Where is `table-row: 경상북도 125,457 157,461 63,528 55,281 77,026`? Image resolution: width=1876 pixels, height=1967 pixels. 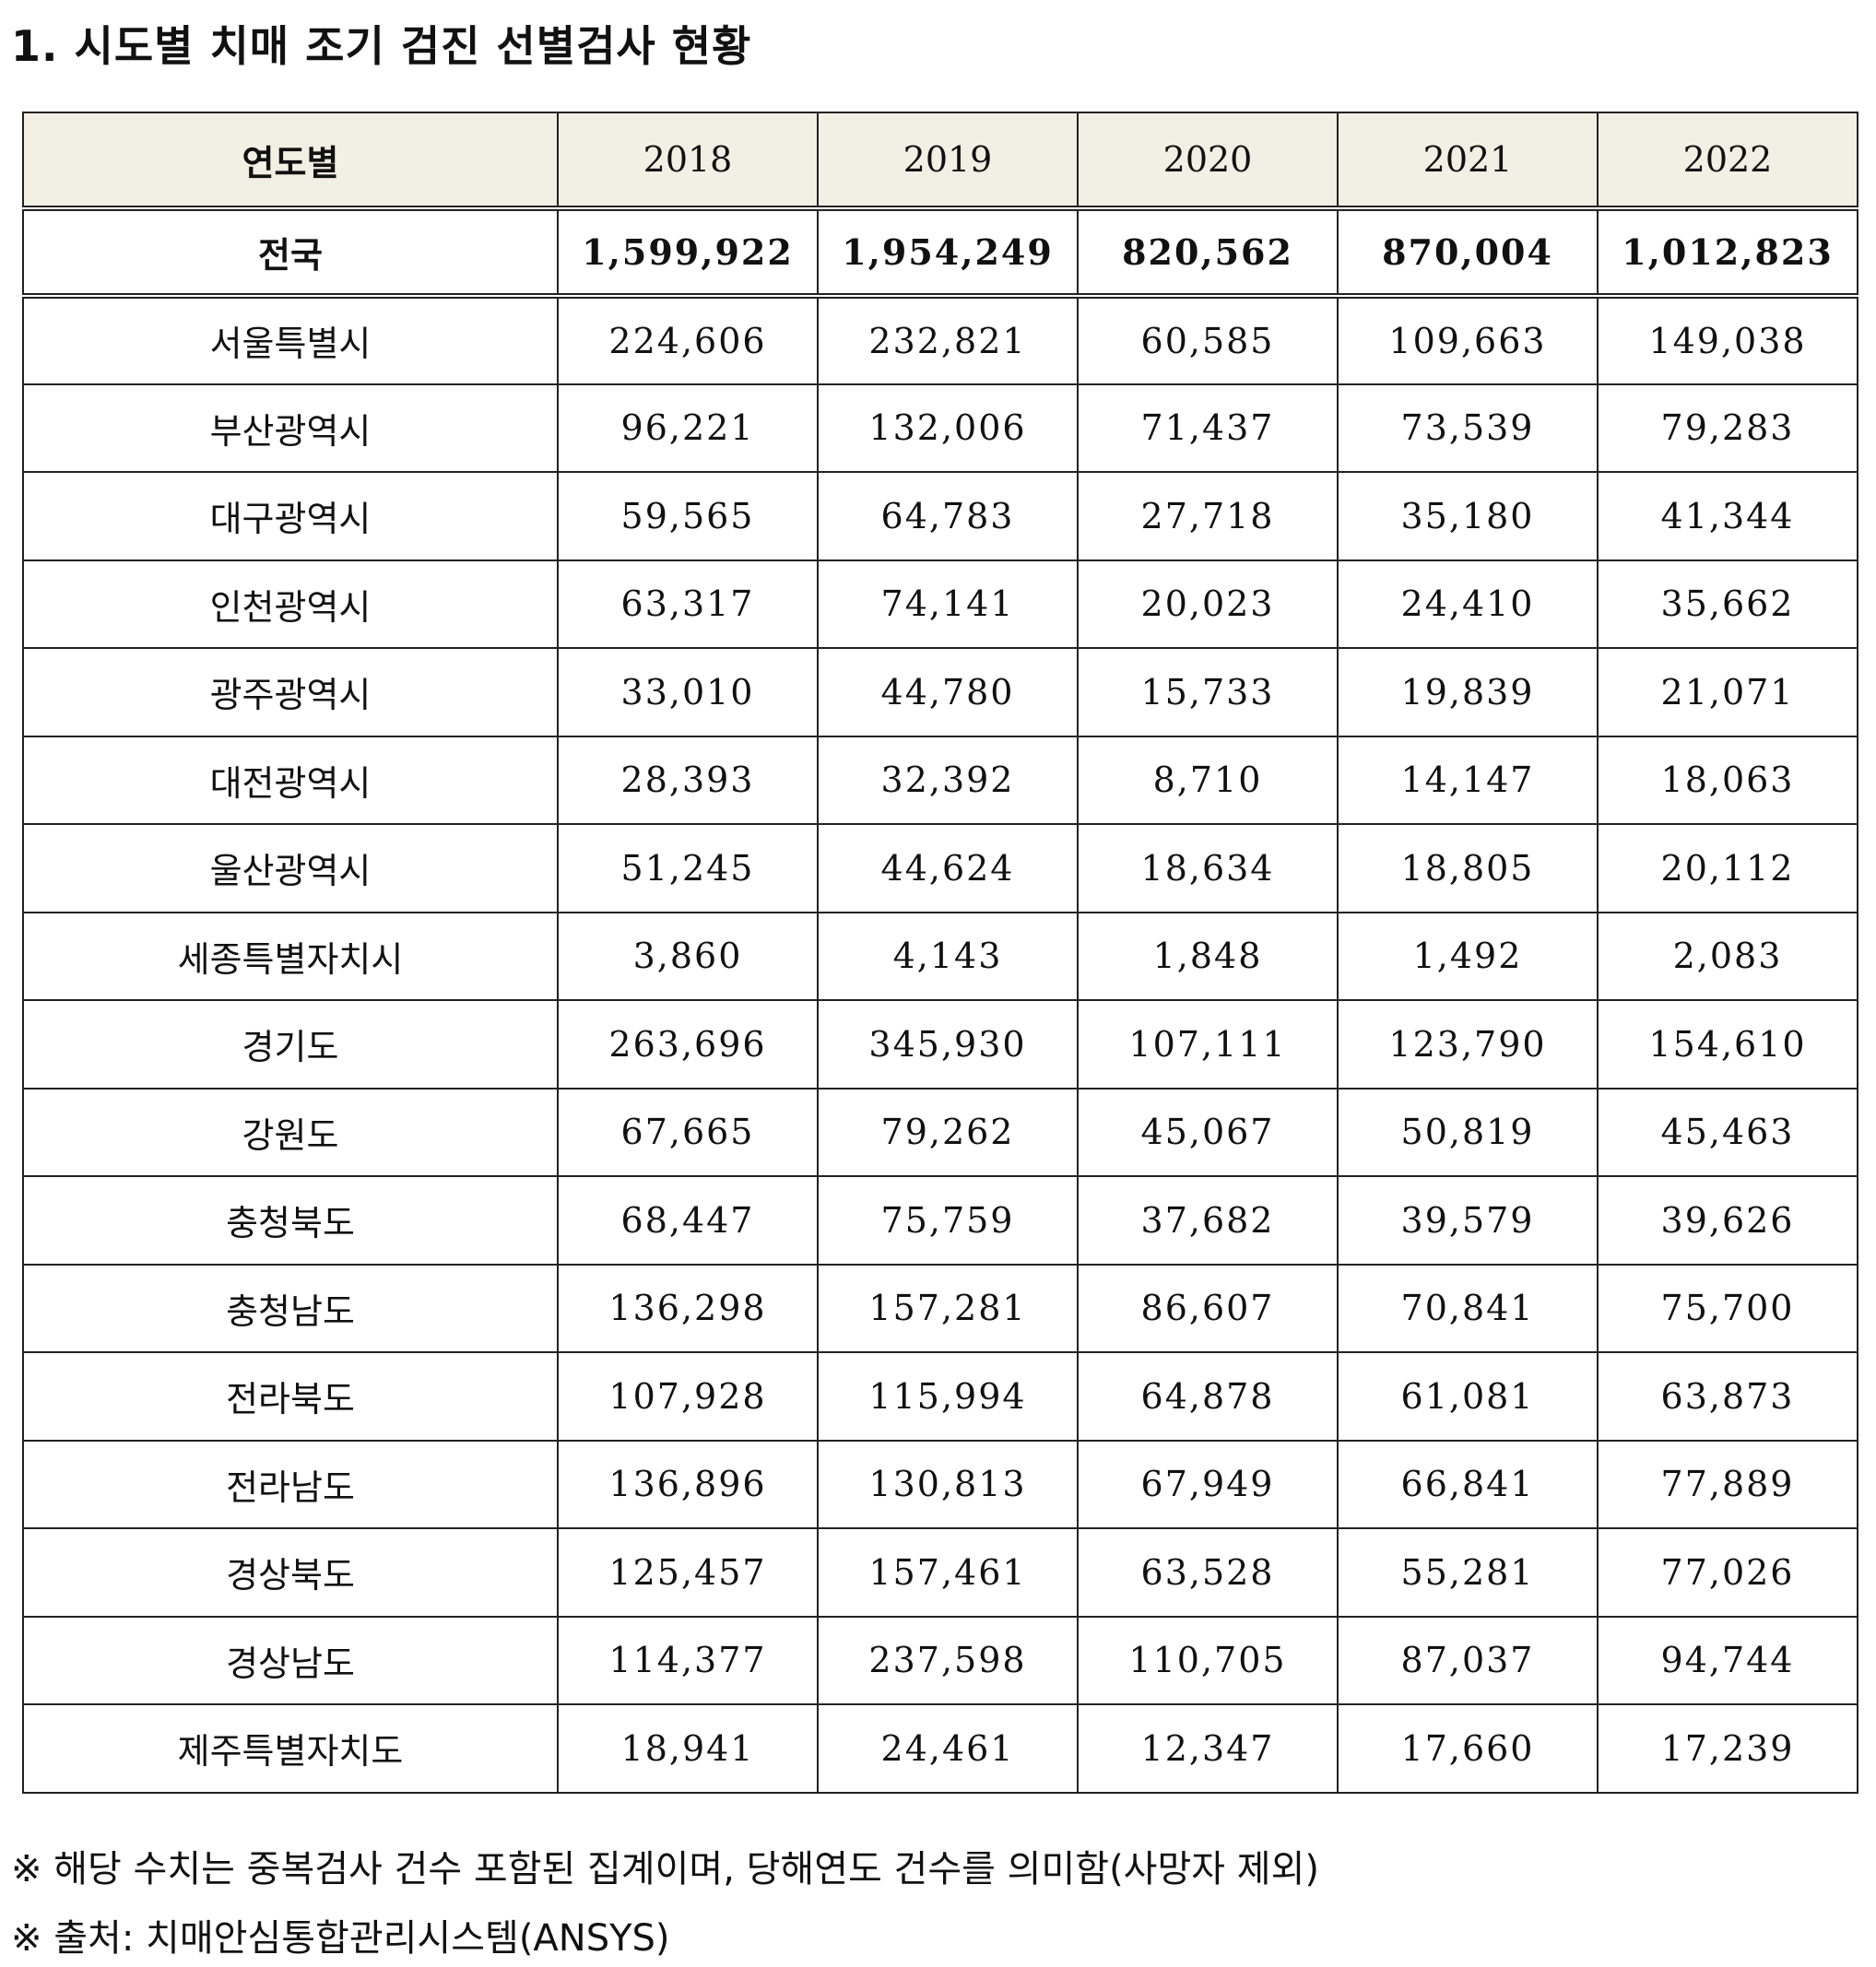 table-row: 경상북도 125,457 157,461 63,528 55,281 77,026 is located at coordinates (940, 1572).